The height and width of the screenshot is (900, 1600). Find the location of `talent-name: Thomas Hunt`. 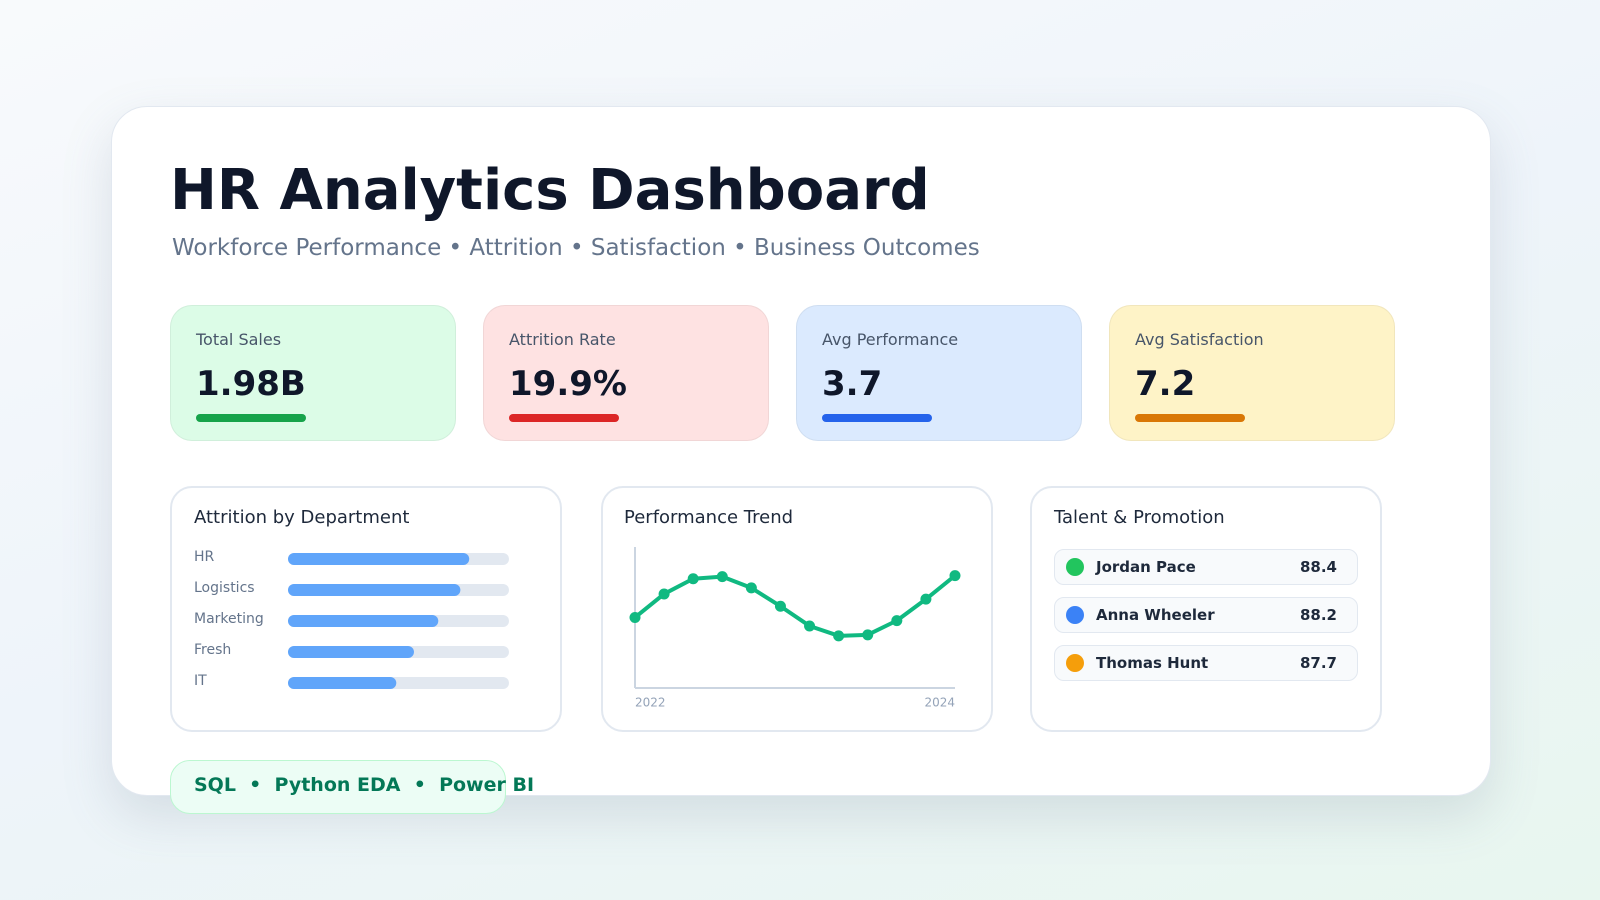

talent-name: Thomas Hunt is located at coordinates (1152, 663).